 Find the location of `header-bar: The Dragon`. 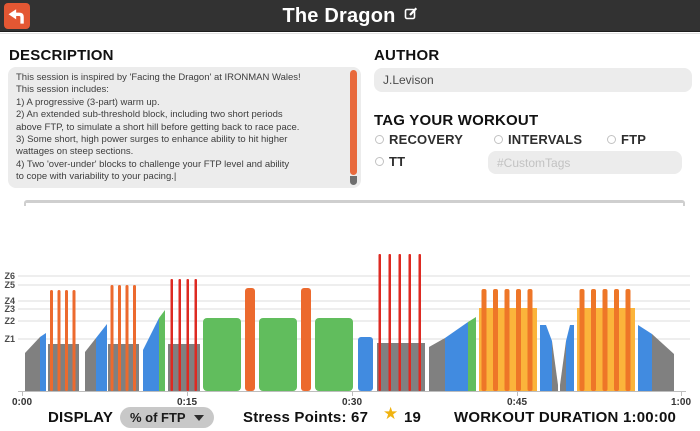

header-bar: The Dragon is located at coordinates (350, 16).